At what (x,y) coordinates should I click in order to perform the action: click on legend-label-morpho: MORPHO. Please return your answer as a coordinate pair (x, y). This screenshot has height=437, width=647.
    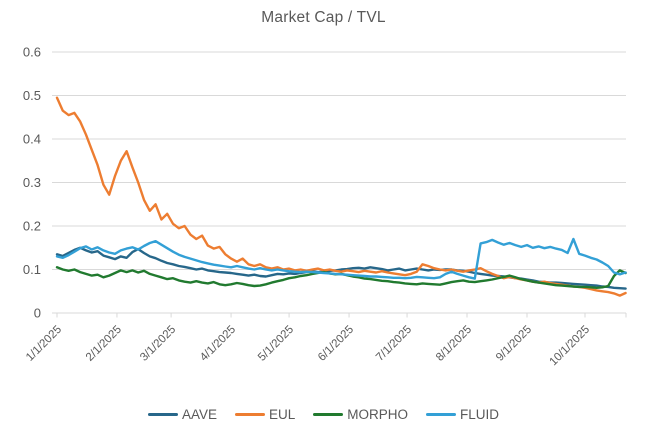
    Looking at the image, I should click on (377, 414).